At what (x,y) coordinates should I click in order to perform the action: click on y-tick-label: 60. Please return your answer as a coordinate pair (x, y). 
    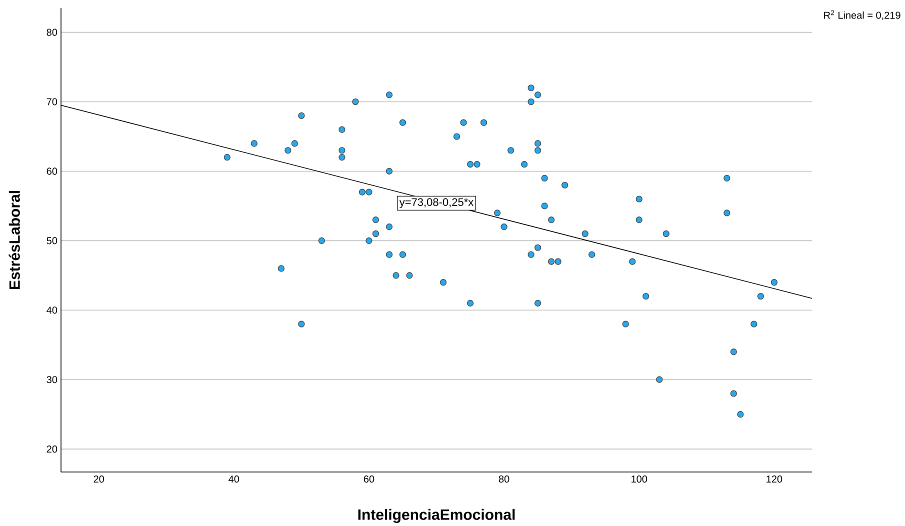
    Looking at the image, I should click on (52, 171).